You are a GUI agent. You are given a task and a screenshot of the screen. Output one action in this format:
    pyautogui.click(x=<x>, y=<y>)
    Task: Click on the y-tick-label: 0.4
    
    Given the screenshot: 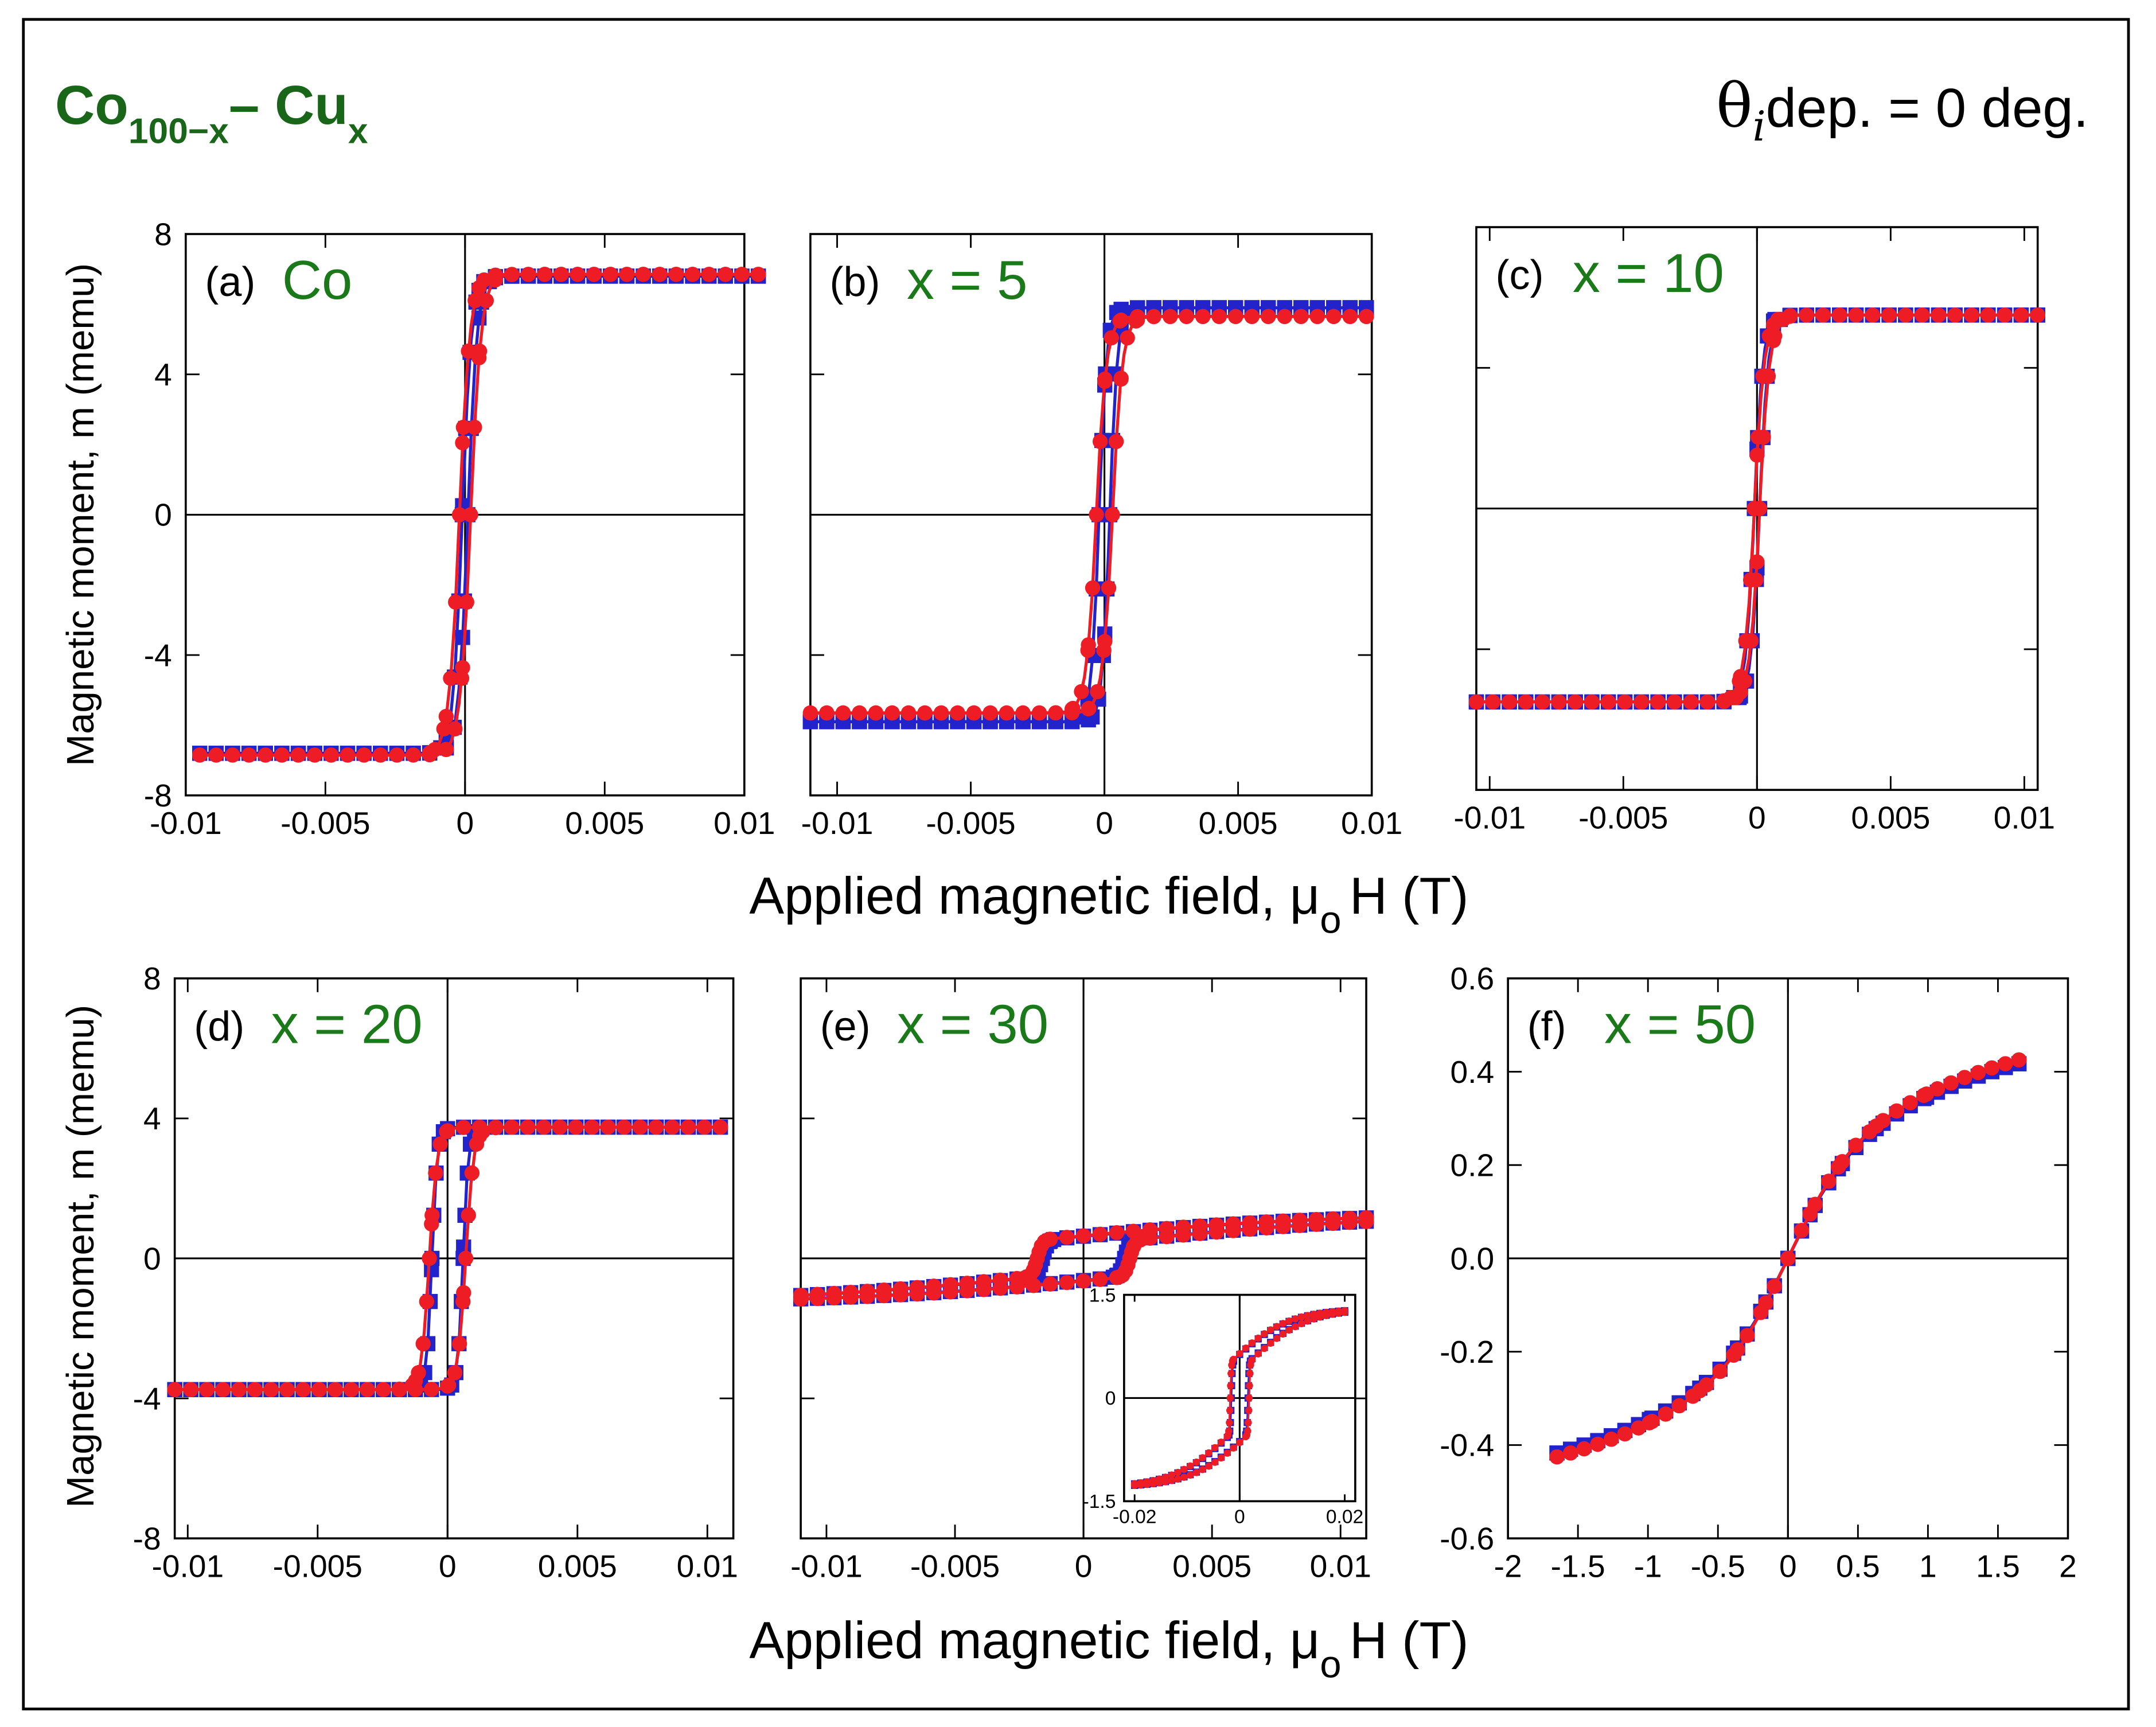 What is the action you would take?
    pyautogui.click(x=1472, y=1072)
    